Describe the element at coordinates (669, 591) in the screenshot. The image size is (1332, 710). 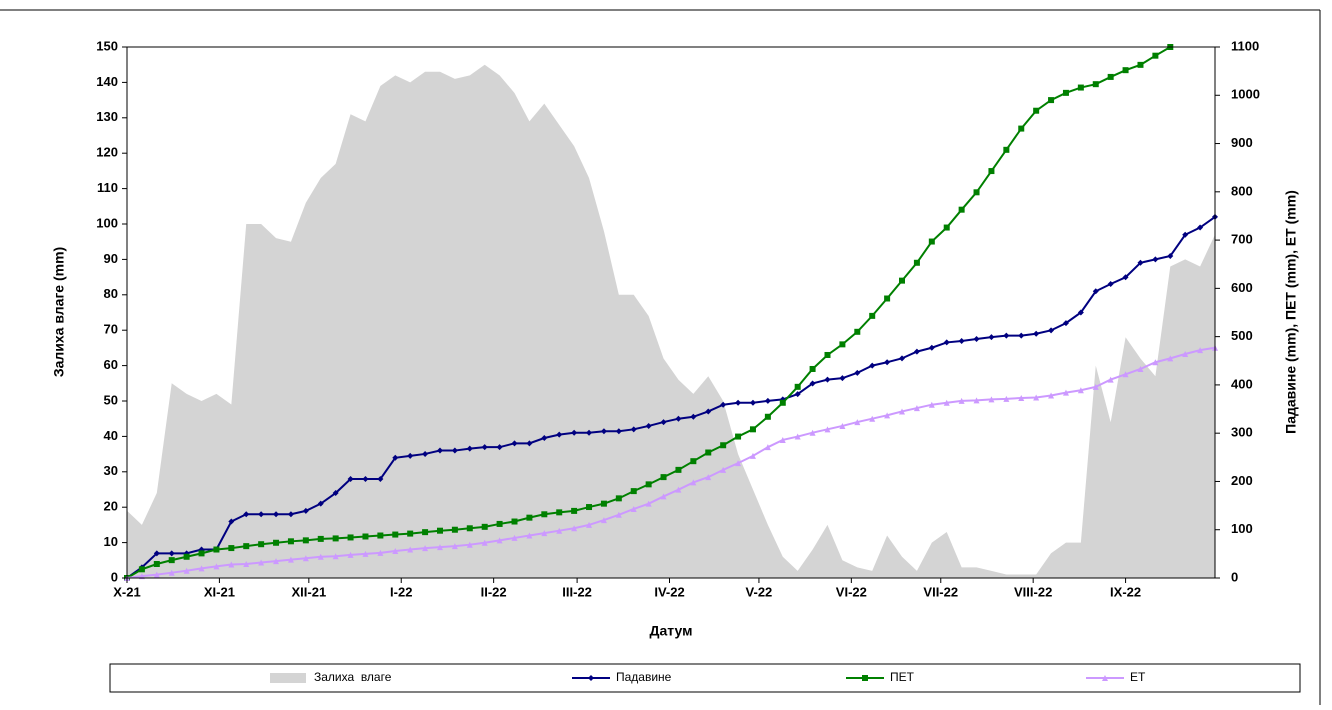
I see `x-tick-label: IV-22` at that location.